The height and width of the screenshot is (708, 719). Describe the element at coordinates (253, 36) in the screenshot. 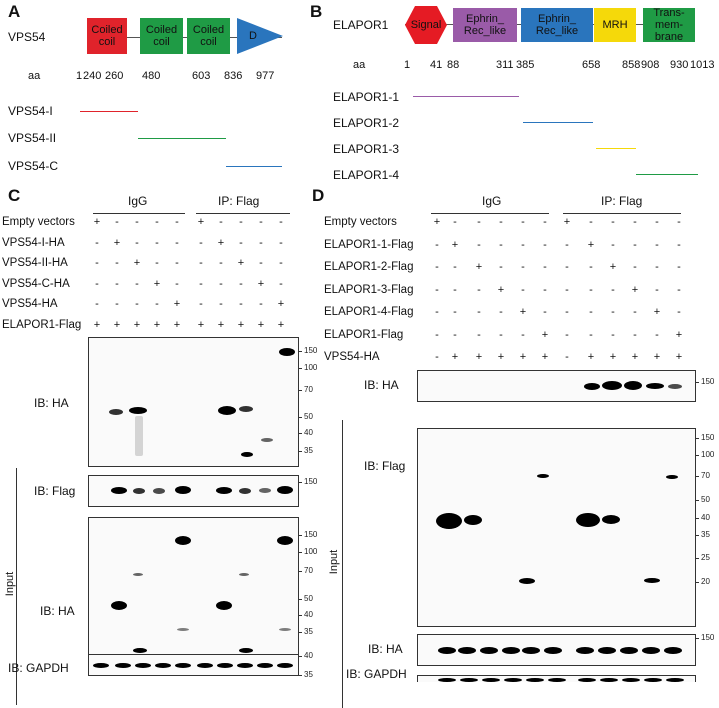

I see `d-domain-label: D` at that location.